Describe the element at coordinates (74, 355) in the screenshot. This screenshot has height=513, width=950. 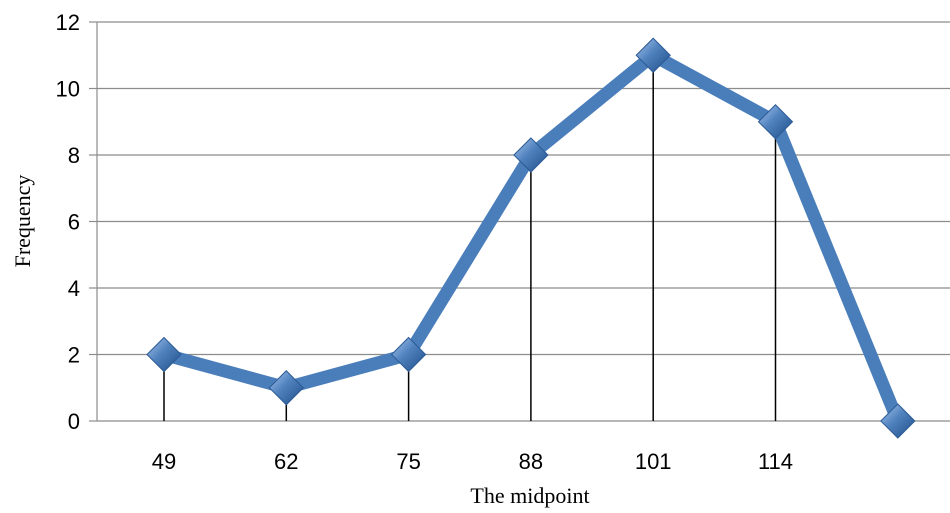
I see `y-tick-label: 2` at that location.